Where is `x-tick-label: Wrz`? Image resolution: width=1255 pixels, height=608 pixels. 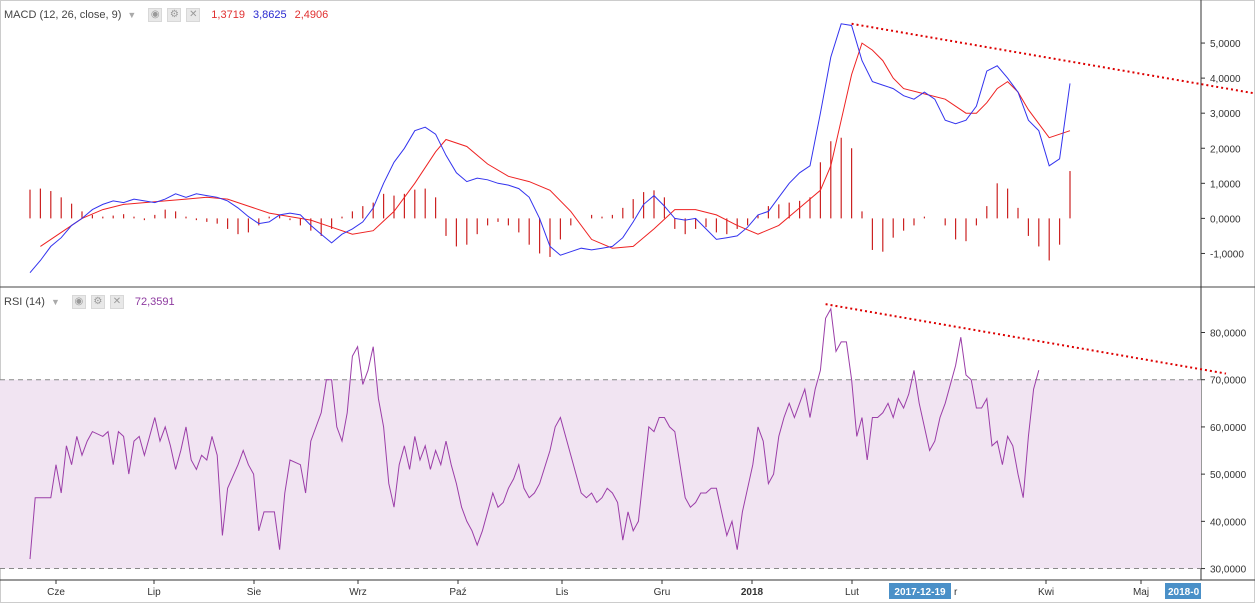
x-tick-label: Wrz is located at coordinates (358, 592).